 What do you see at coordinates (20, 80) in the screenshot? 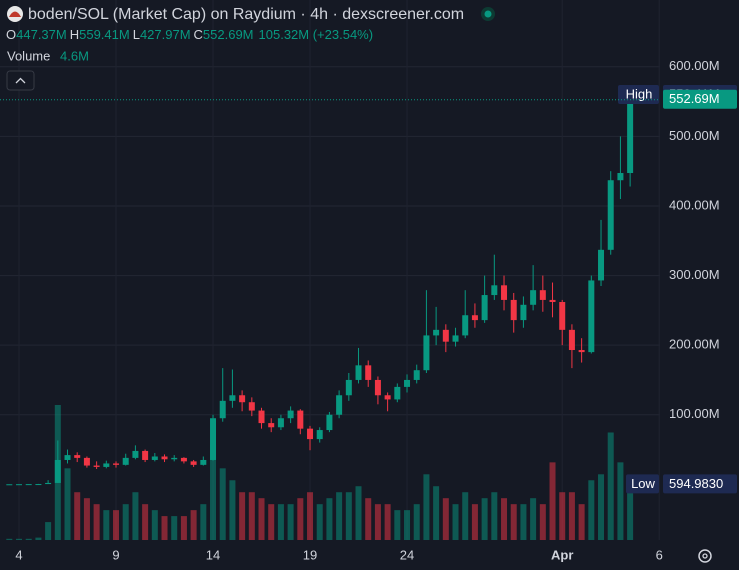
I see `collapse-button` at bounding box center [20, 80].